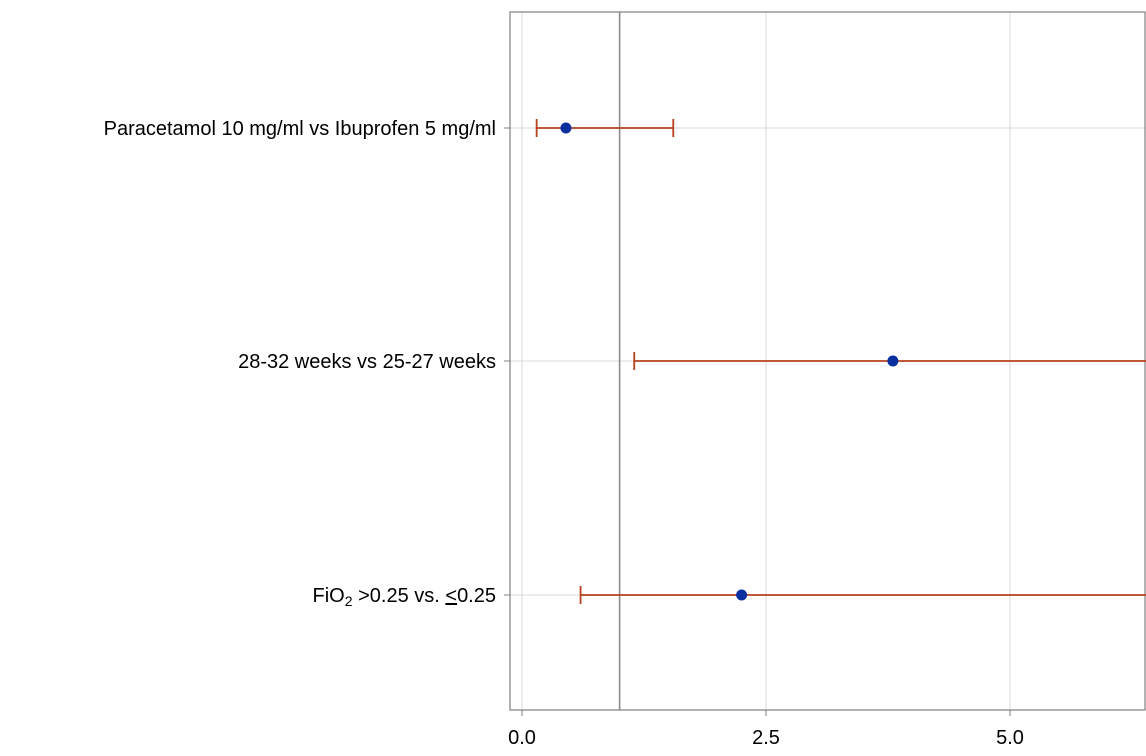 This screenshot has width=1146, height=756. I want to click on label-part: >0.25 vs., so click(399, 596).